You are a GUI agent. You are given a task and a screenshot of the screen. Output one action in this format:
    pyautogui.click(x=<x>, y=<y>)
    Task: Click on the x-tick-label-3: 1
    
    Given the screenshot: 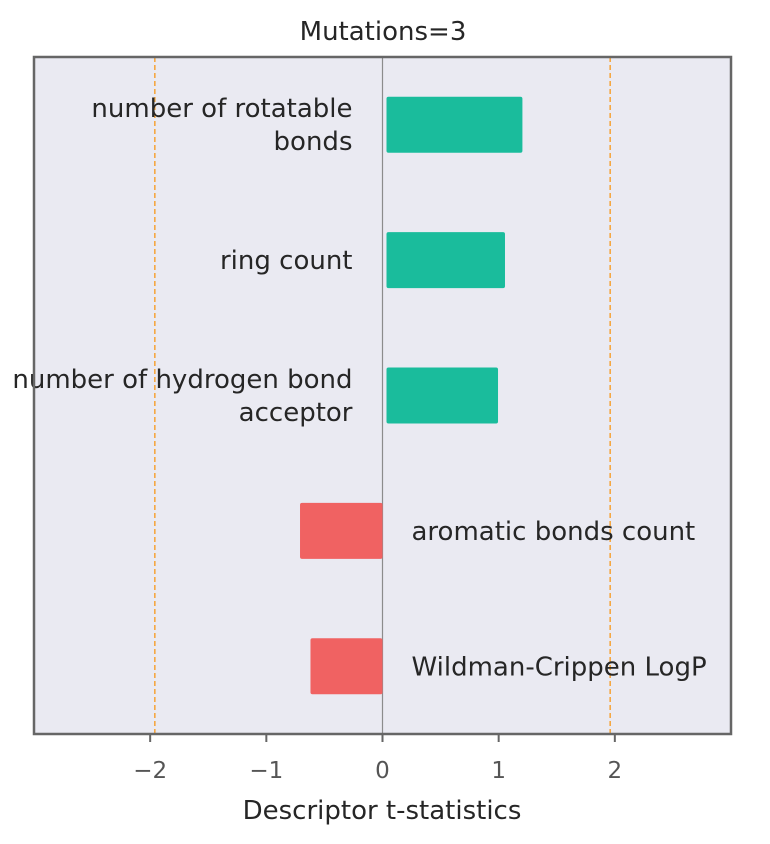 What is the action you would take?
    pyautogui.click(x=498, y=771)
    